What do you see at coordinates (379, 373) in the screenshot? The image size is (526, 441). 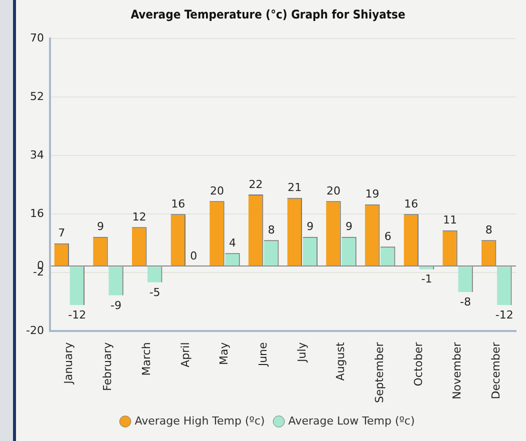 I see `x-tick-label: September` at bounding box center [379, 373].